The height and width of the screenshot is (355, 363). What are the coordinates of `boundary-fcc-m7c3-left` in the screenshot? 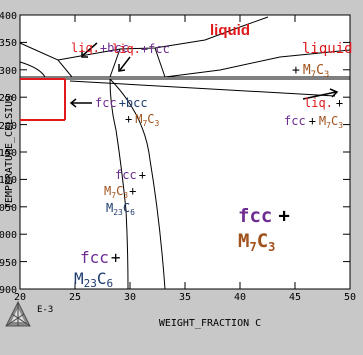 It's located at (119, 184).